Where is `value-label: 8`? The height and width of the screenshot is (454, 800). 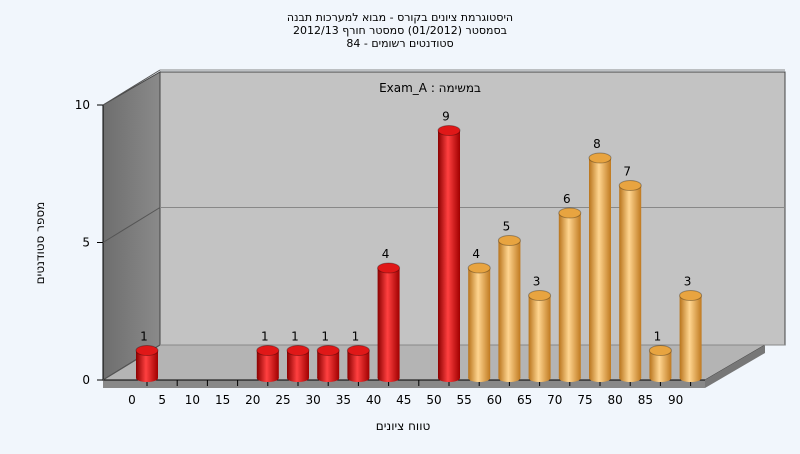 value-label: 8 is located at coordinates (597, 144).